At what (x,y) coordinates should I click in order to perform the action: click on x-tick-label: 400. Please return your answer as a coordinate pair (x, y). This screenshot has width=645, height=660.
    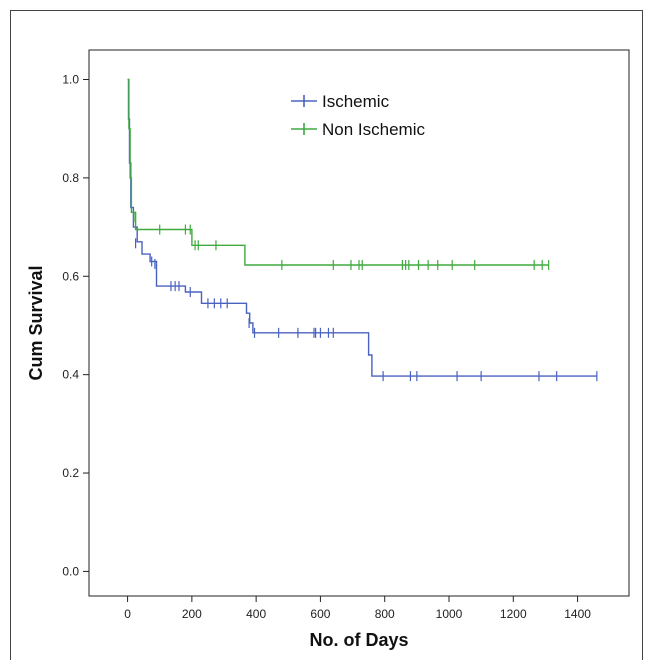
    Looking at the image, I should click on (256, 614).